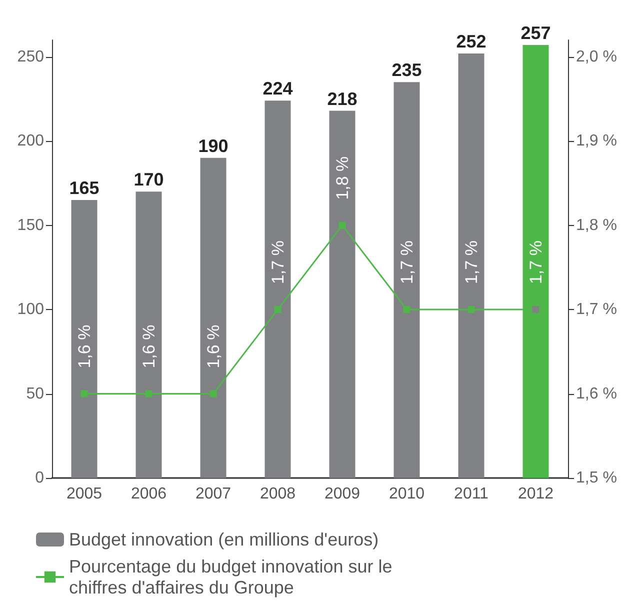 The height and width of the screenshot is (603, 628). What do you see at coordinates (596, 478) in the screenshot?
I see `y2-tick-label: 1,5 %` at bounding box center [596, 478].